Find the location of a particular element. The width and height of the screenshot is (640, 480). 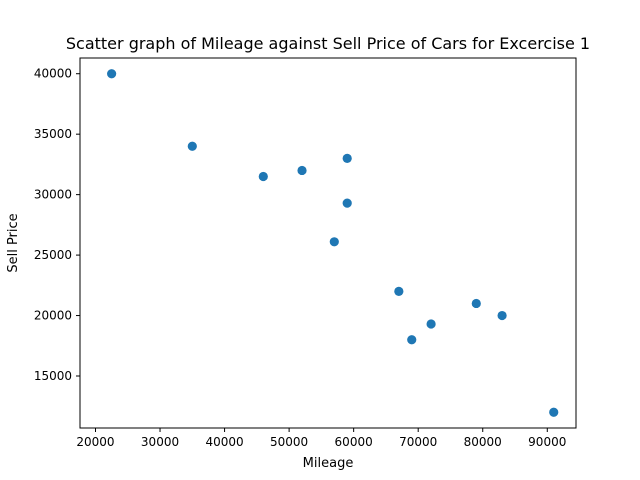

y-tick-label: 35000 is located at coordinates (53, 134).